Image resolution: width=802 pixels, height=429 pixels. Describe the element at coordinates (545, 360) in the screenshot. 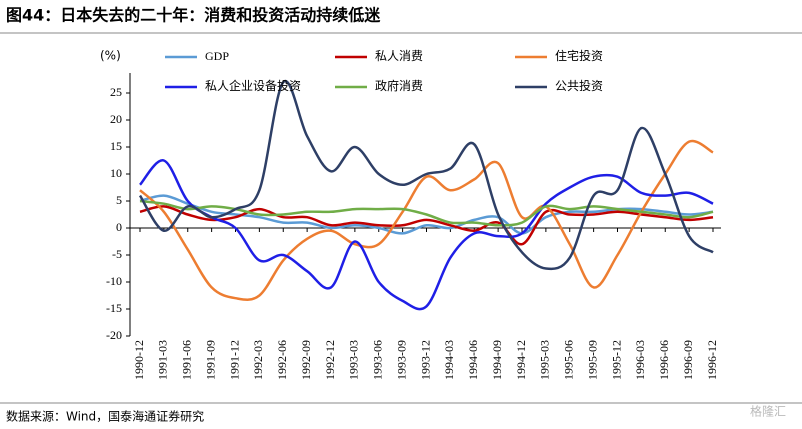

I see `x-tick-label: 1995-03` at that location.